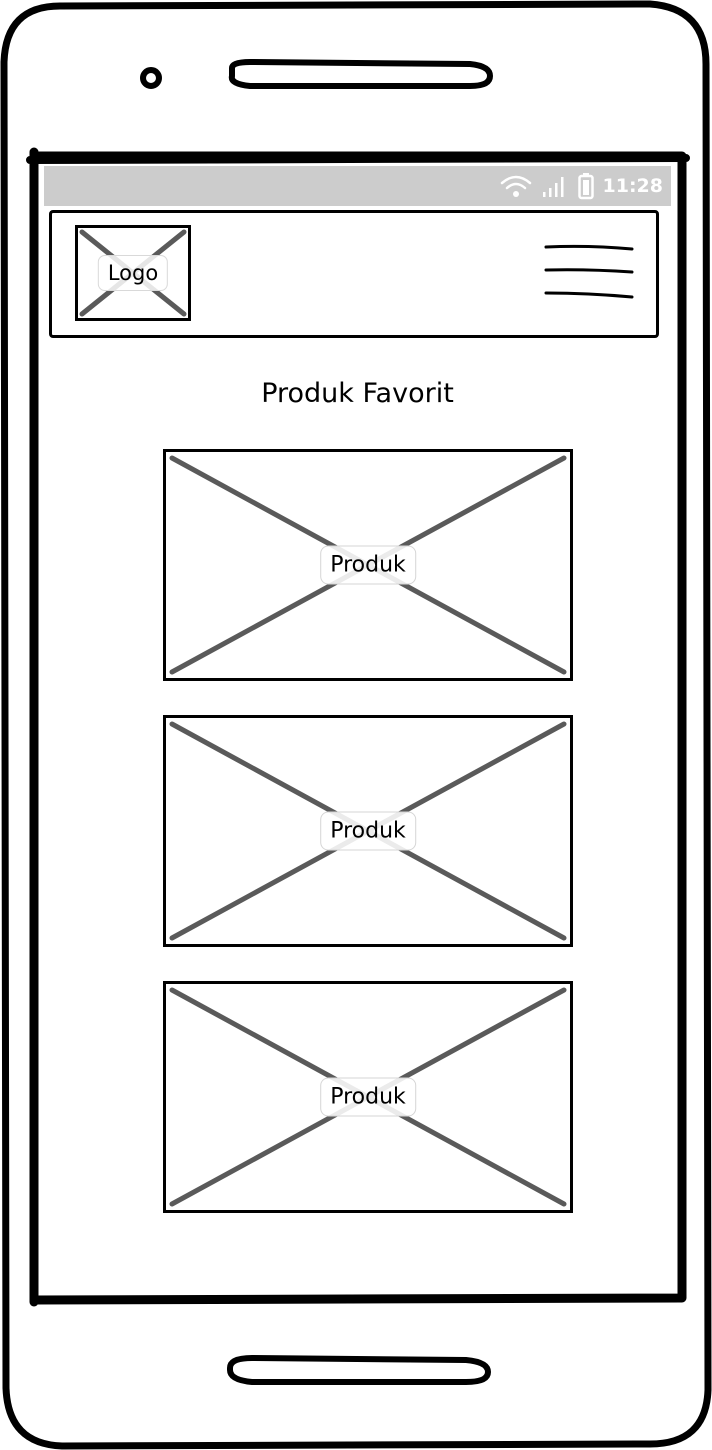 The height and width of the screenshot is (1450, 712). I want to click on status-bar: 11:28, so click(357, 186).